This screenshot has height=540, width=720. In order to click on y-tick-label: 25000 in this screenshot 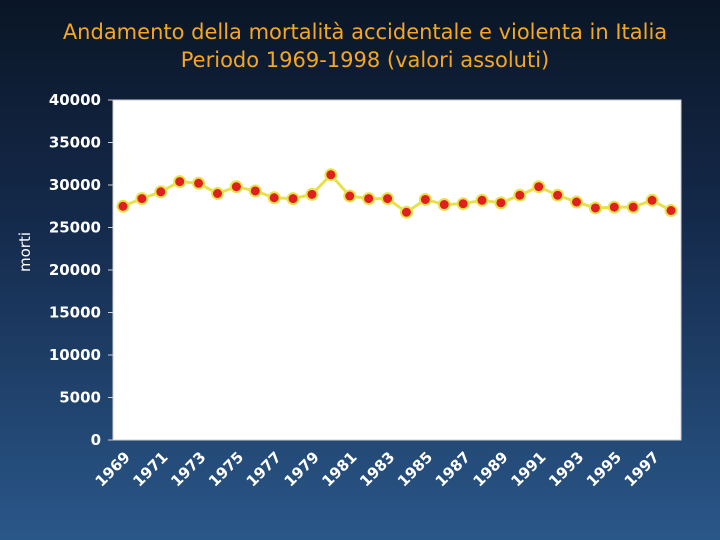, I will do `click(75, 228)`.